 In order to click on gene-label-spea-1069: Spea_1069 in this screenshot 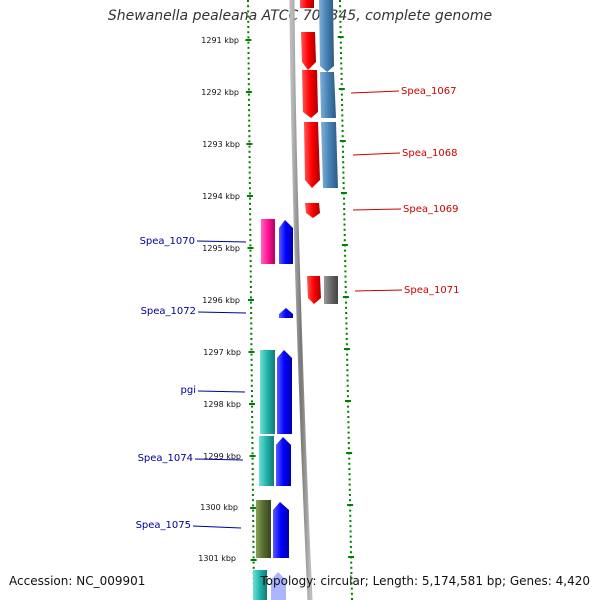, I will do `click(430, 209)`.